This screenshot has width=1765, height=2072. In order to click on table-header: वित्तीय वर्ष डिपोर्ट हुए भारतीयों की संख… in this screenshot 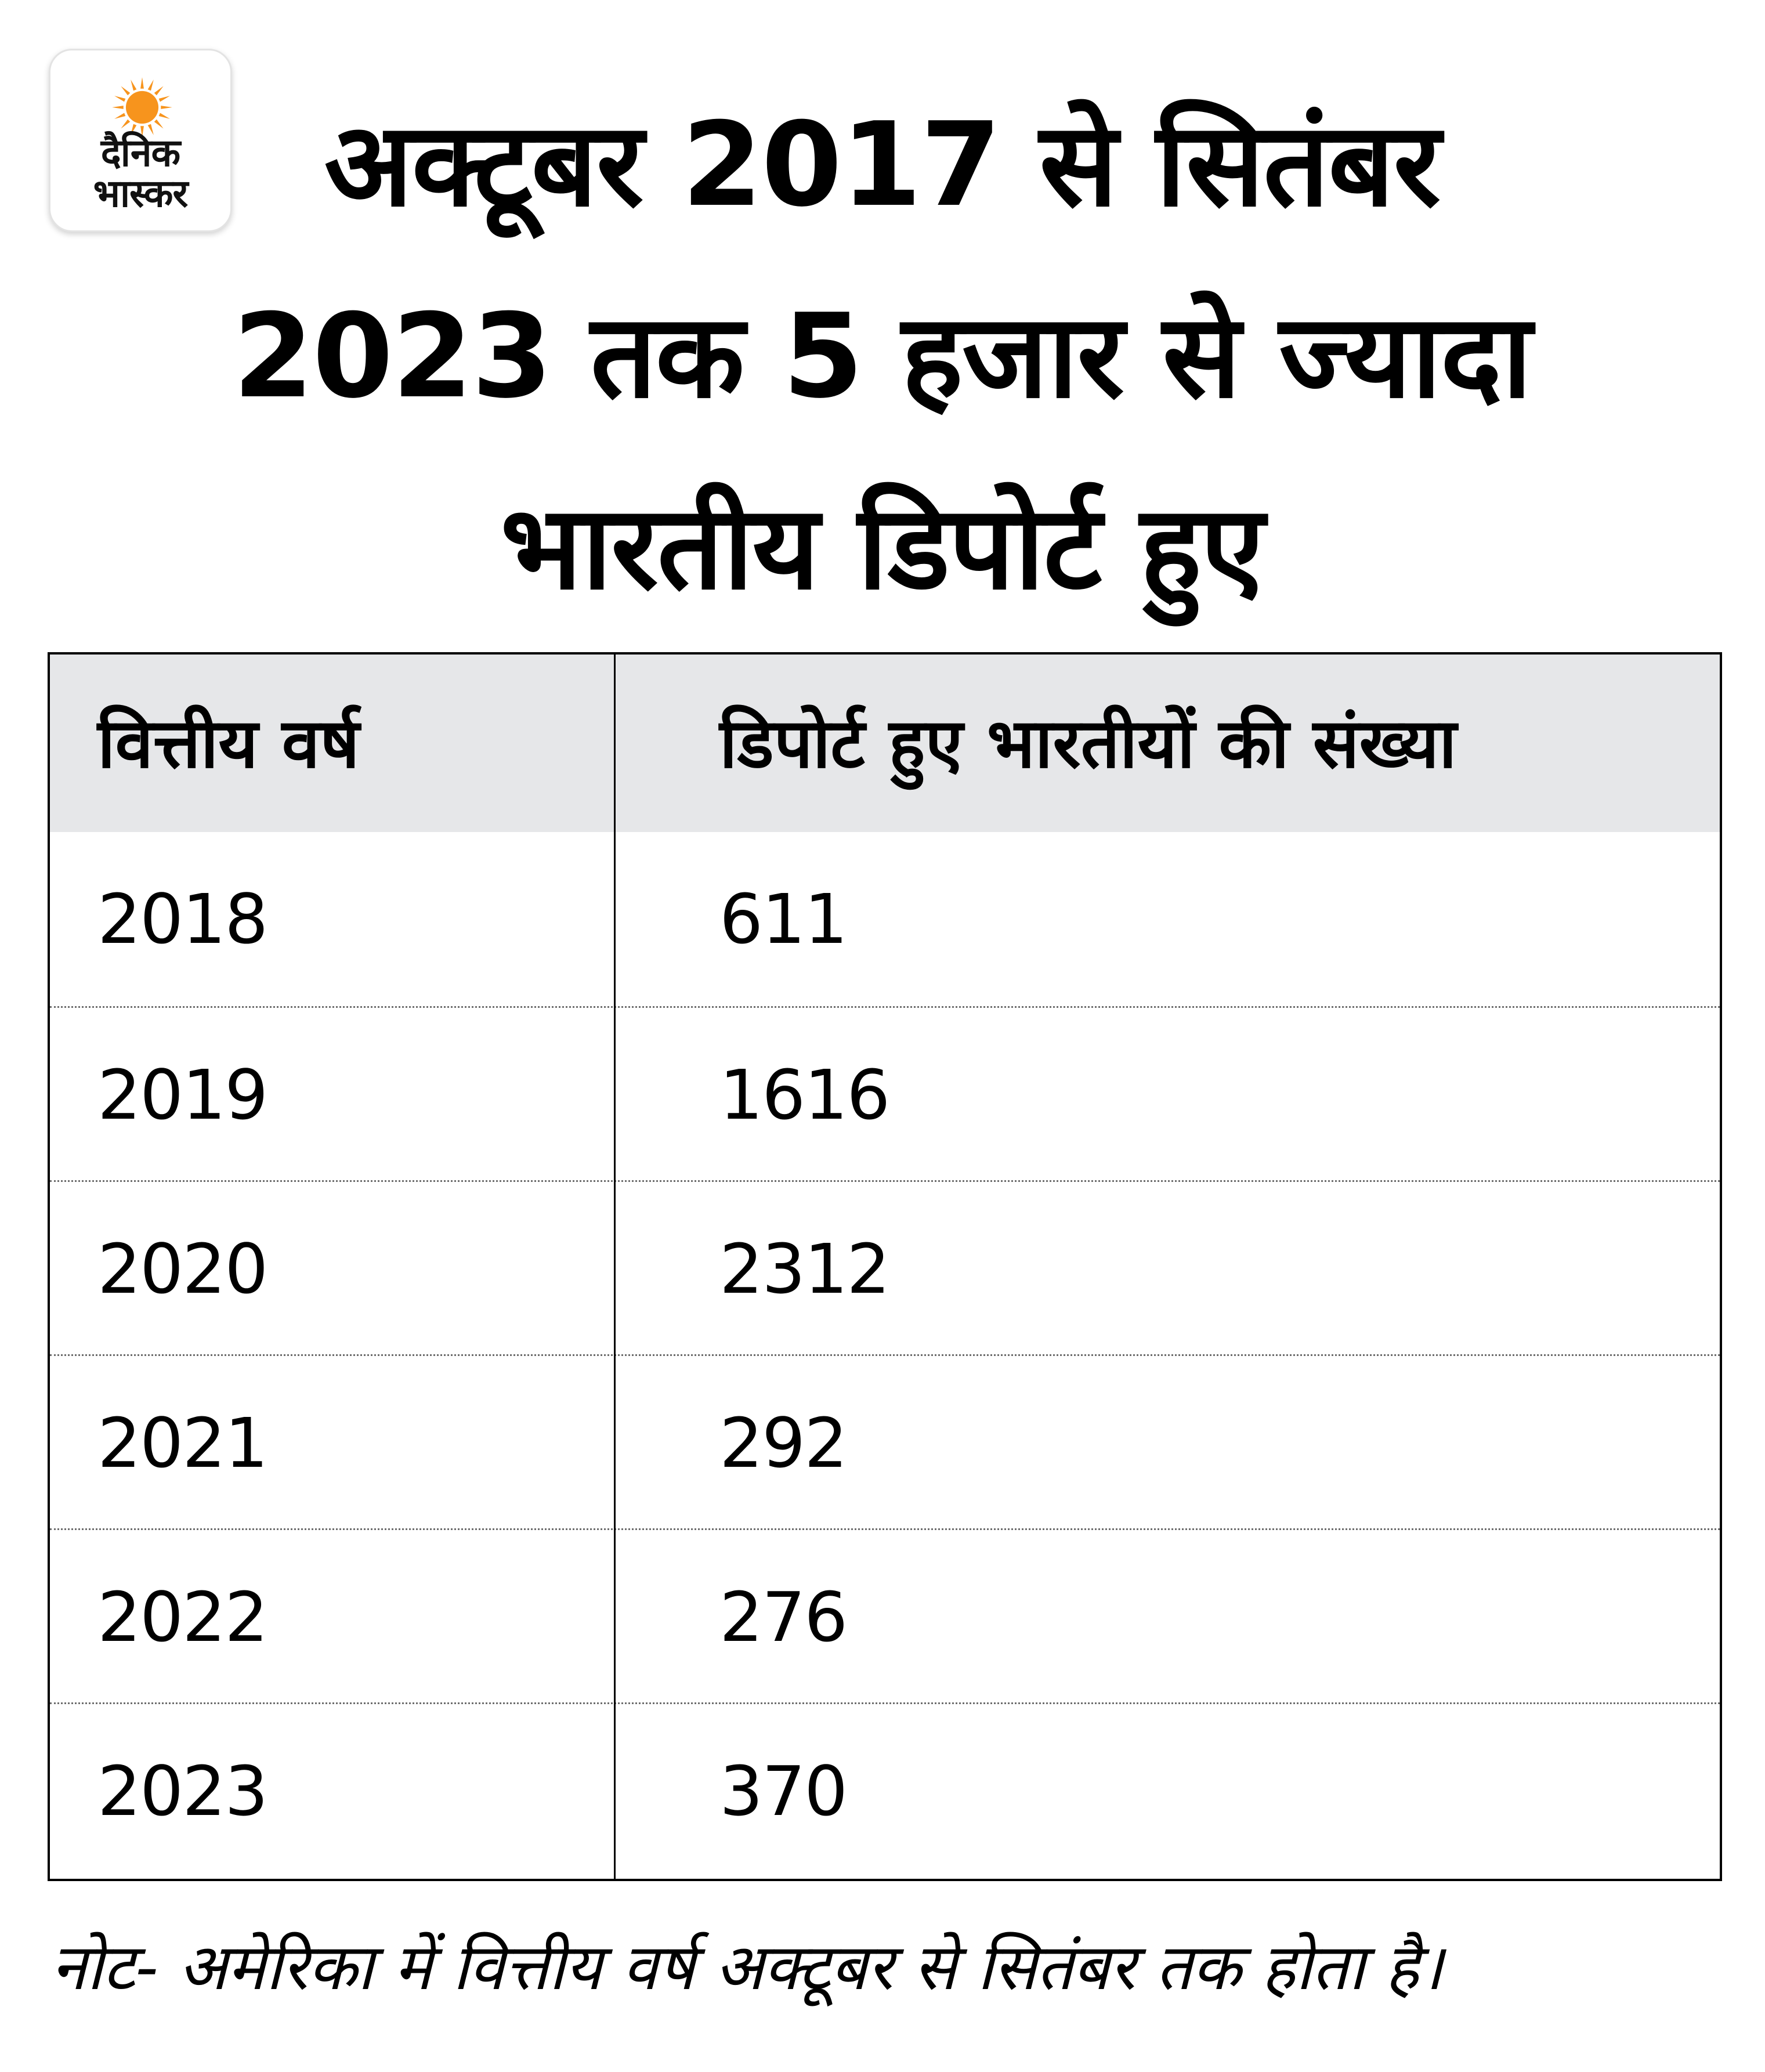, I will do `click(885, 743)`.